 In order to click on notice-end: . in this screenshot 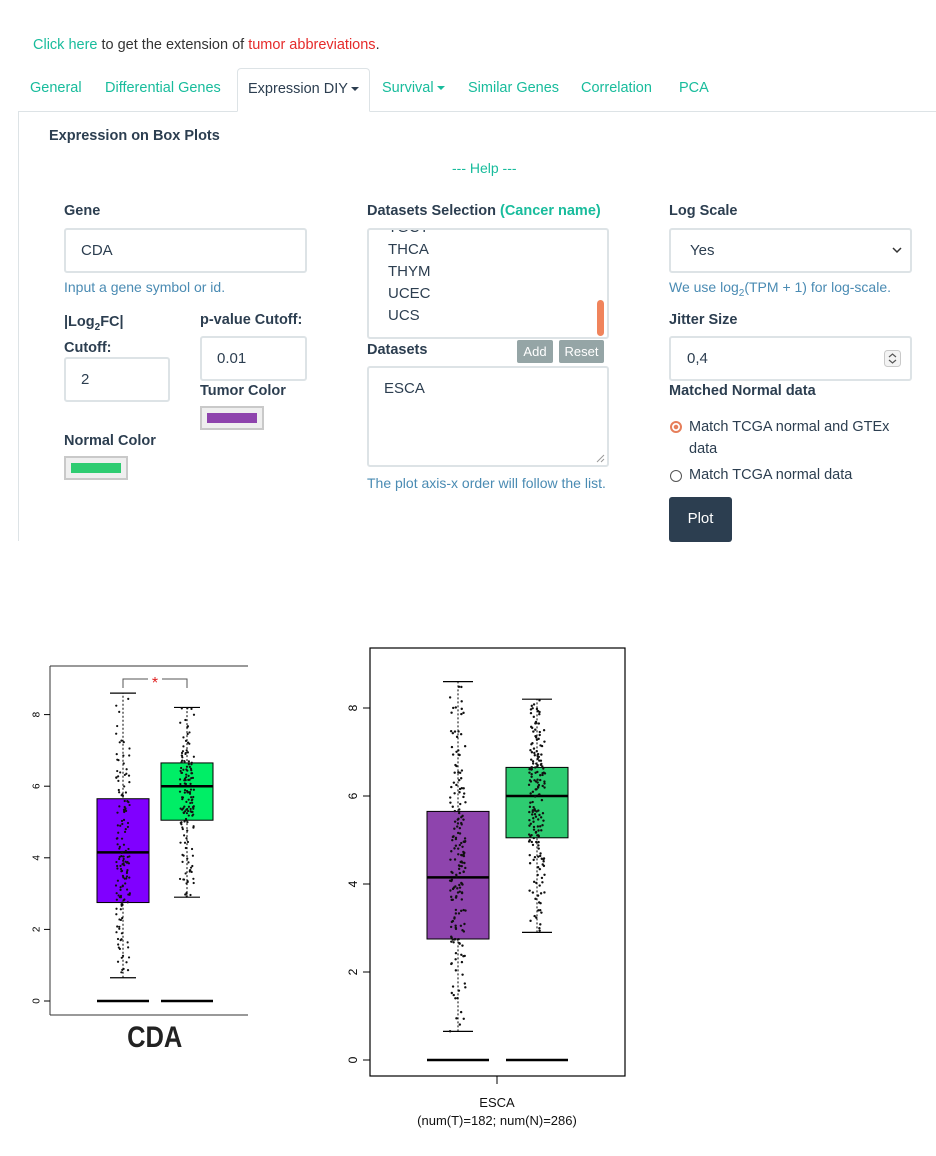, I will do `click(377, 45)`.